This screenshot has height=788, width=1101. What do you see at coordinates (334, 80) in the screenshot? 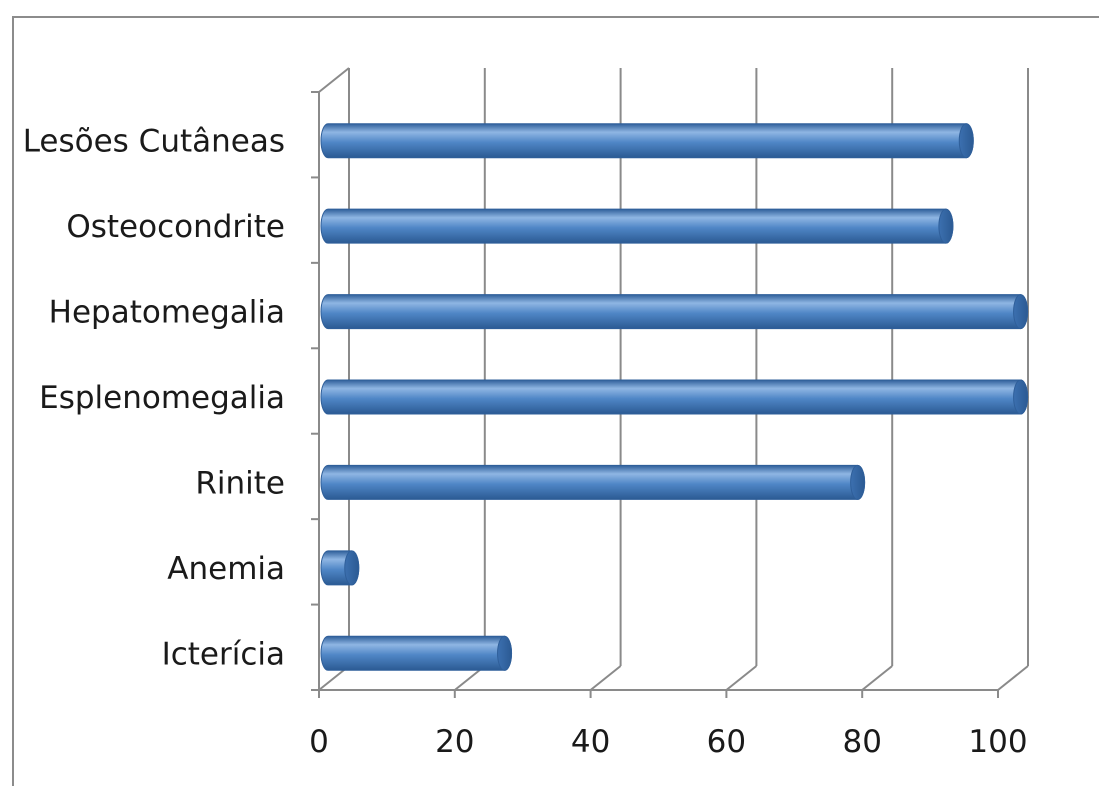
I see `y-axis-top` at bounding box center [334, 80].